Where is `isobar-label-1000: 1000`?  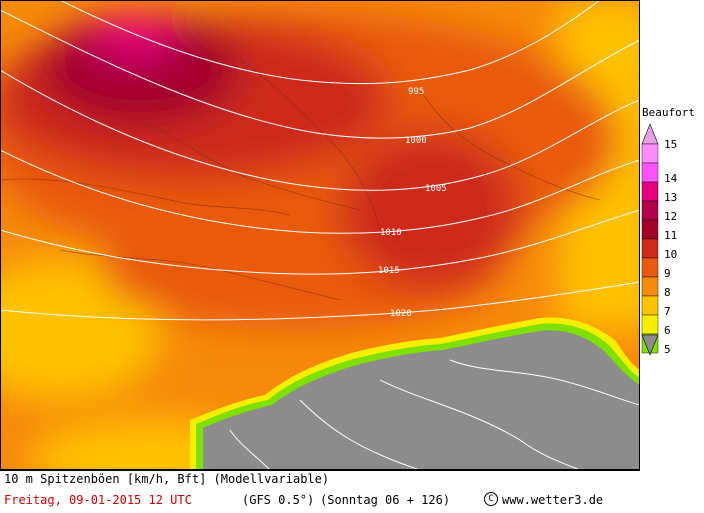
isobar-label-1000: 1000 is located at coordinates (416, 141).